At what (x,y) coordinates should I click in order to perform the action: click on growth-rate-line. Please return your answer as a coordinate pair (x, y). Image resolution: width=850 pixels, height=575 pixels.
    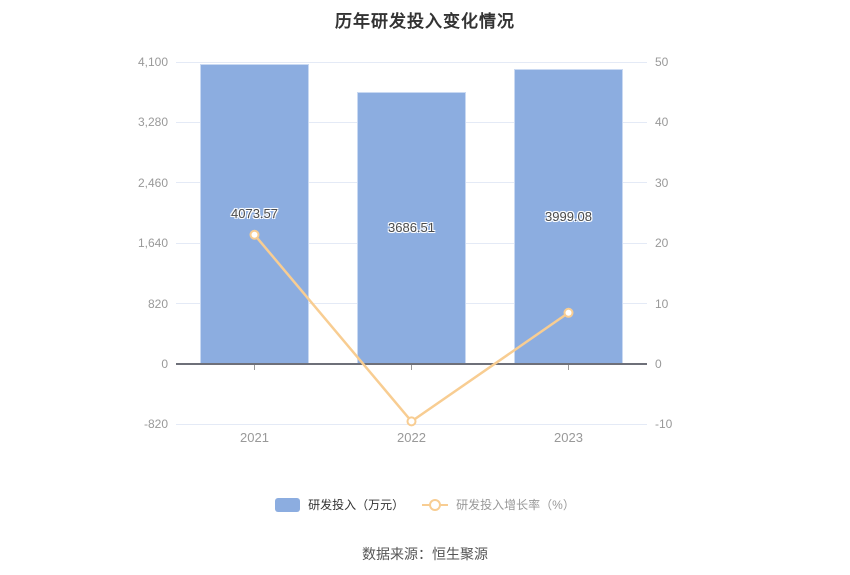
    Looking at the image, I should click on (411, 328).